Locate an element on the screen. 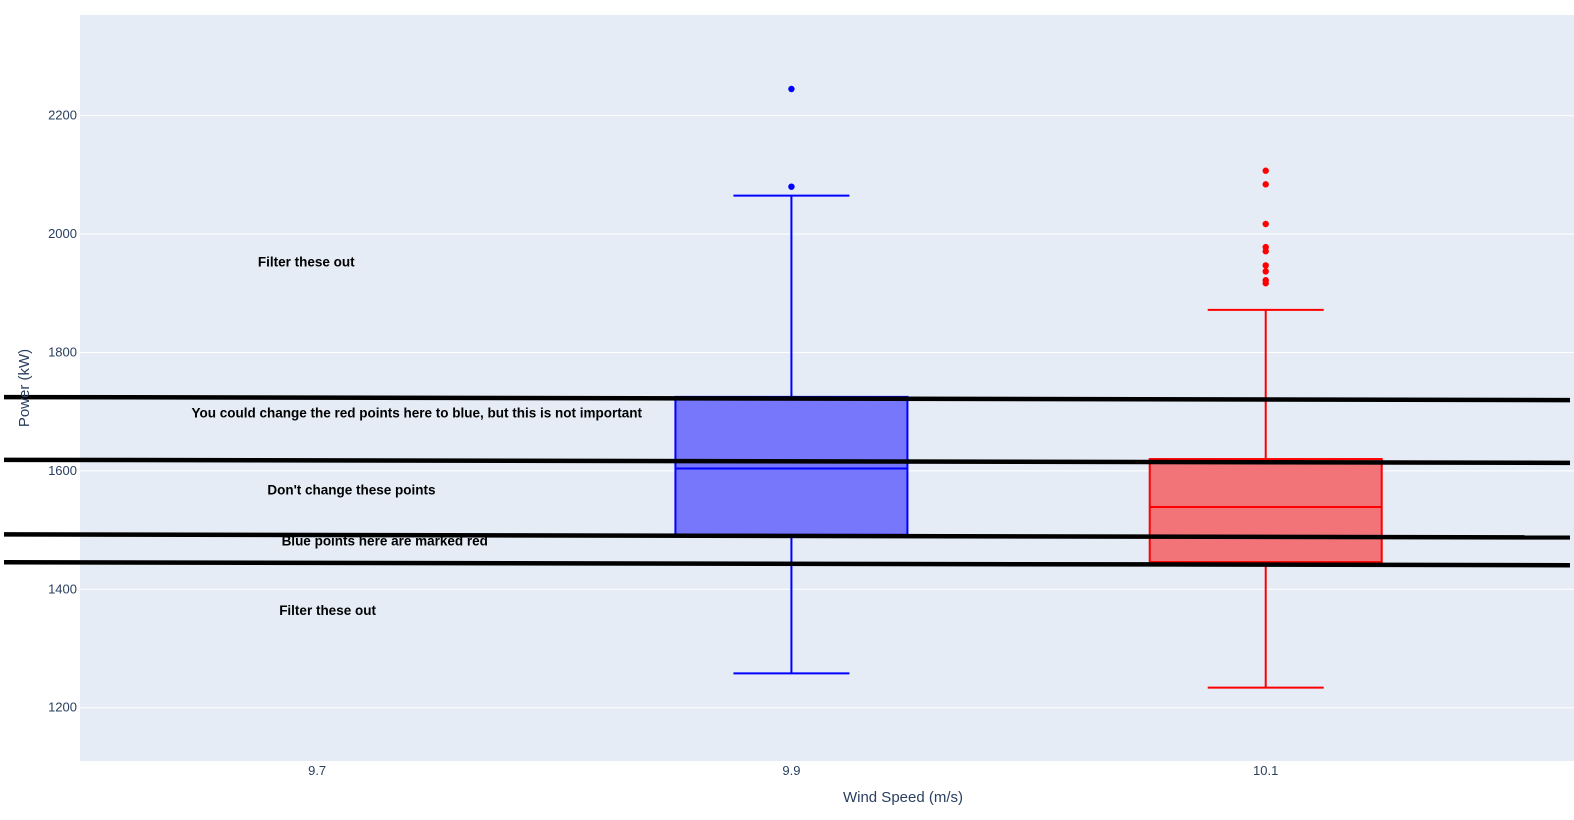 The image size is (1574, 820). annotation-text: Don't change these points is located at coordinates (351, 490).